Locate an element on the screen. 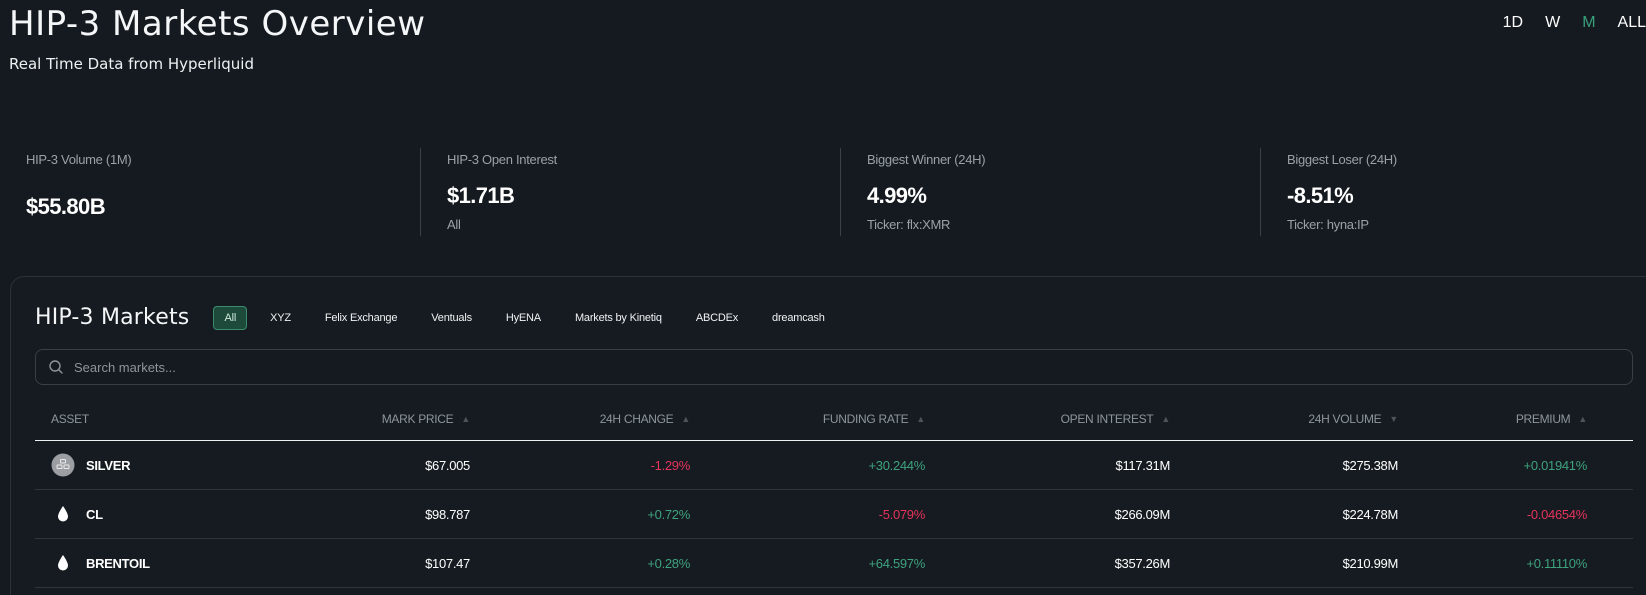 This screenshot has width=1646, height=595. asset-name: SILVER is located at coordinates (108, 465).